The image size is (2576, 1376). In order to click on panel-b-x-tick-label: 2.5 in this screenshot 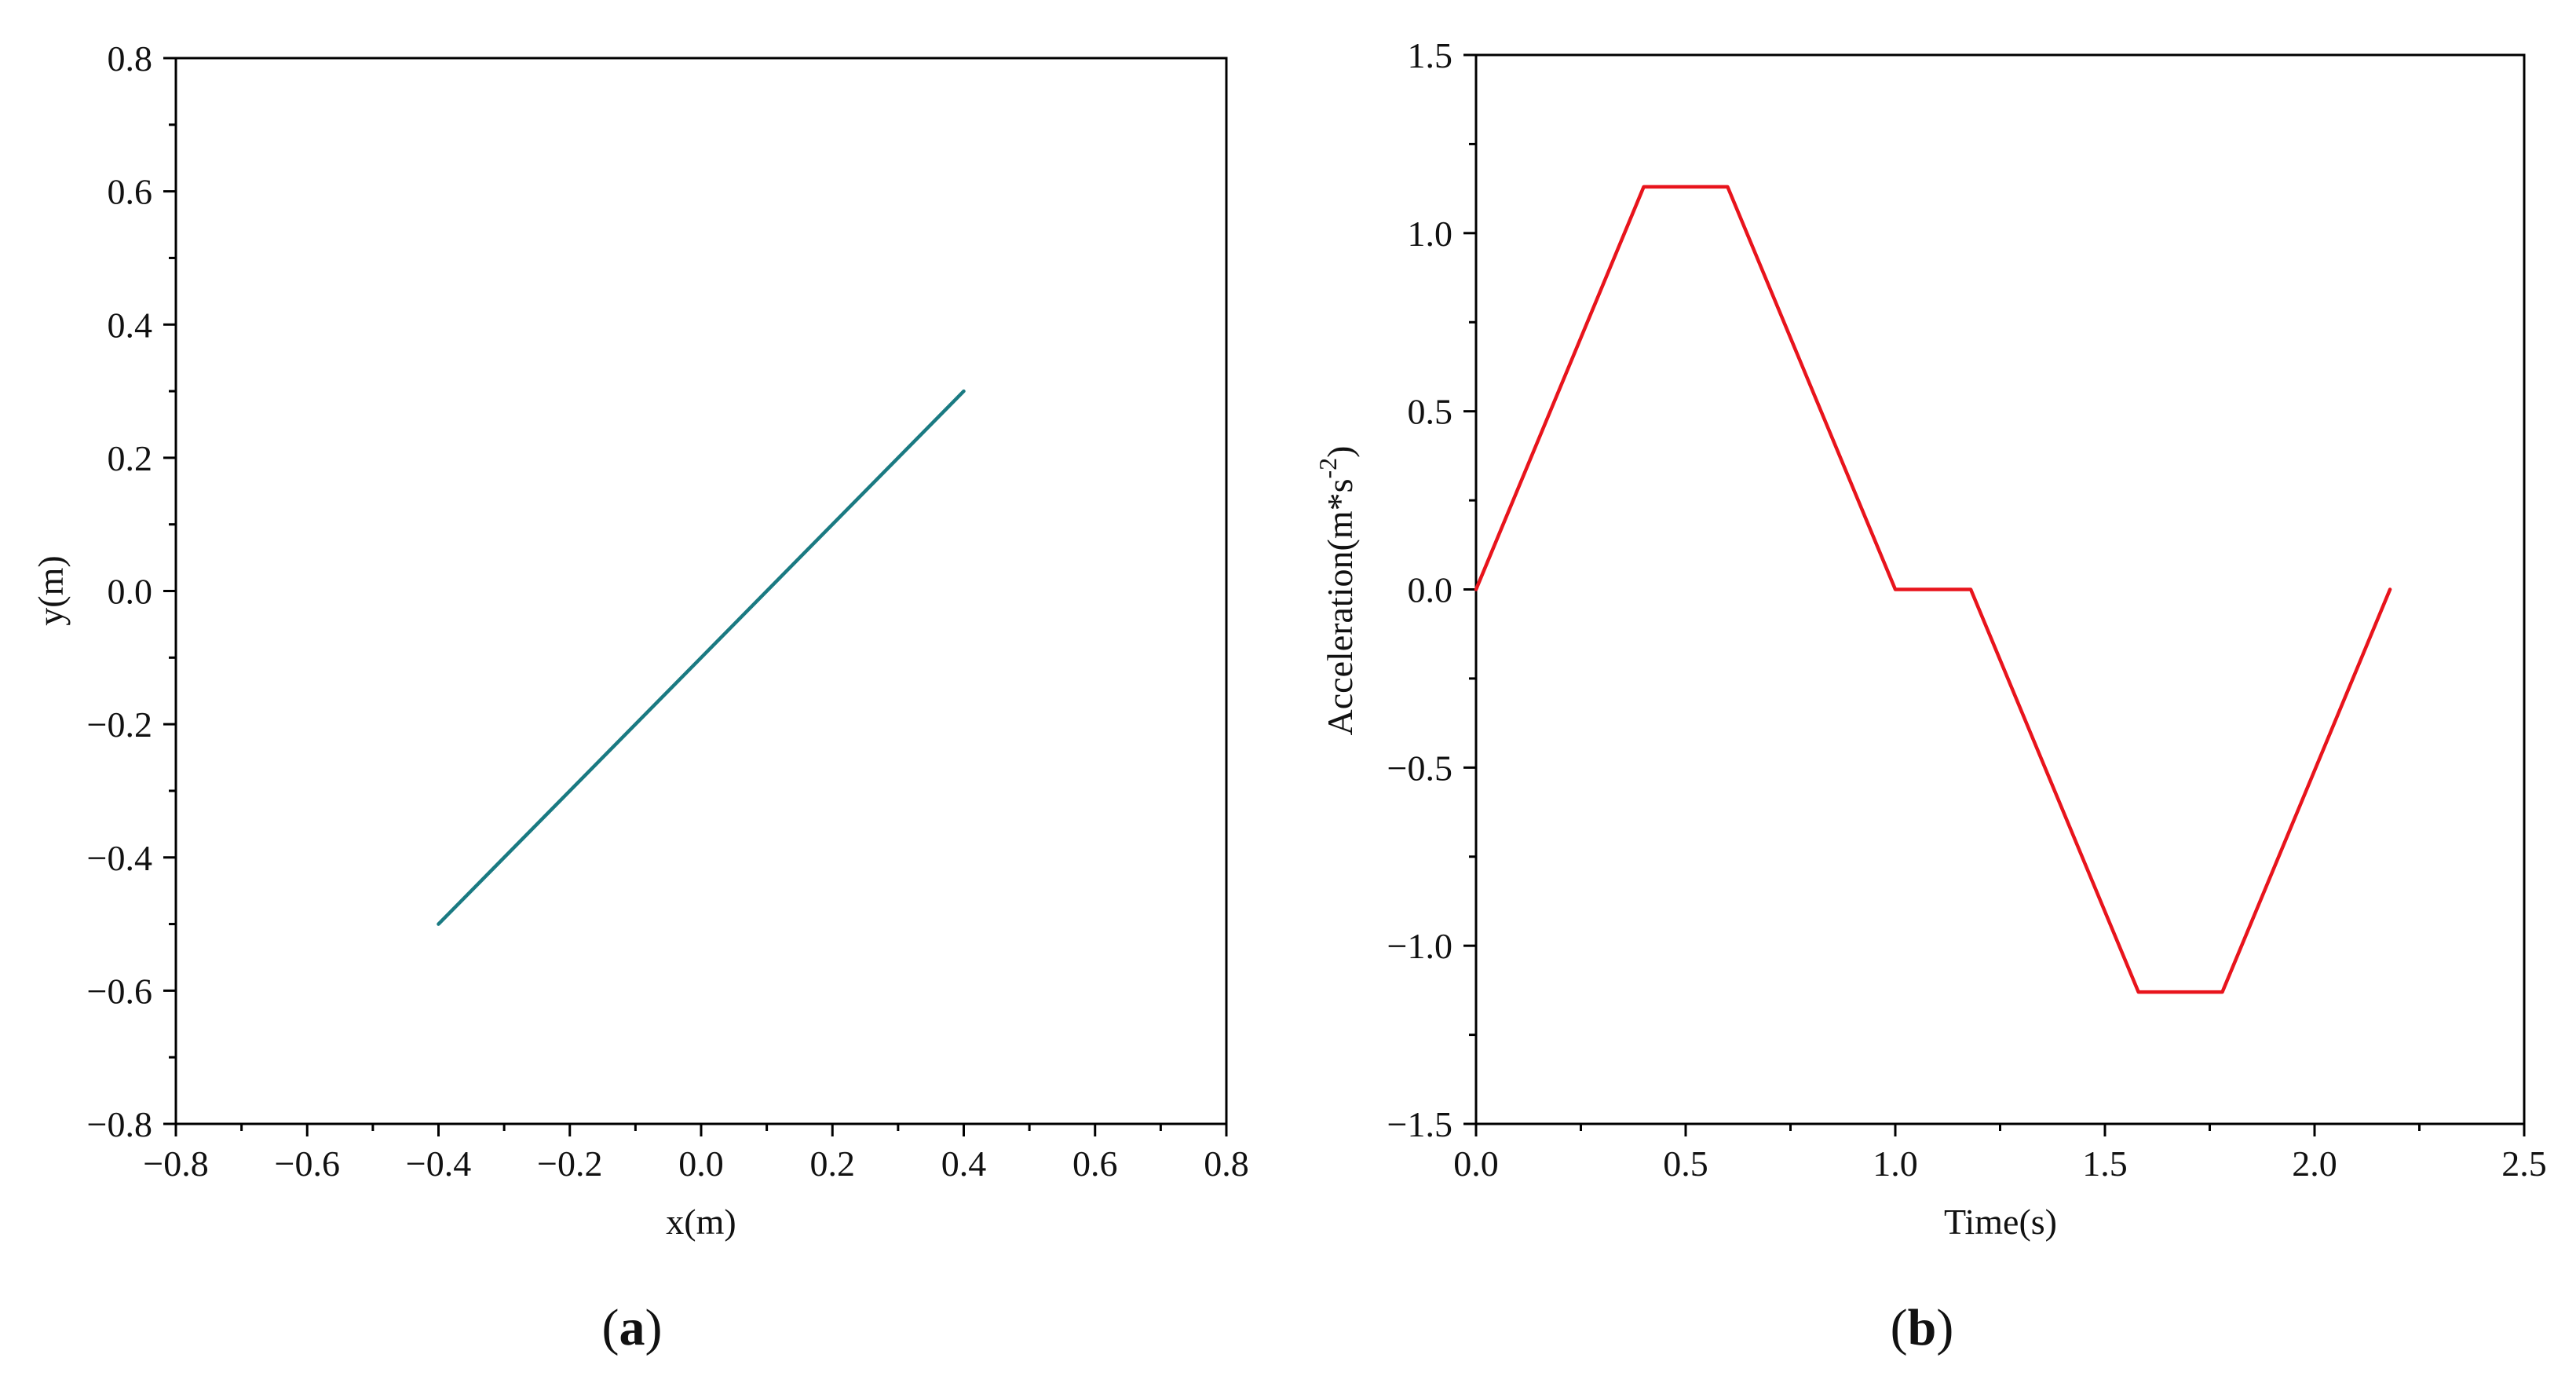, I will do `click(2524, 1164)`.